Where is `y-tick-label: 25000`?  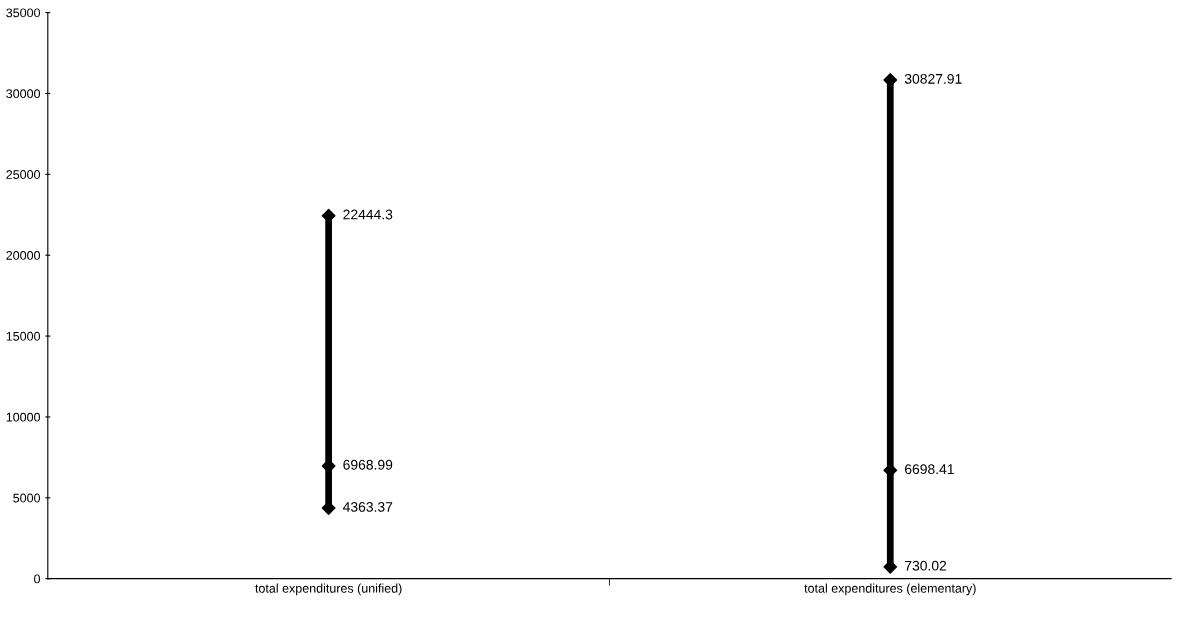
y-tick-label: 25000 is located at coordinates (23, 174).